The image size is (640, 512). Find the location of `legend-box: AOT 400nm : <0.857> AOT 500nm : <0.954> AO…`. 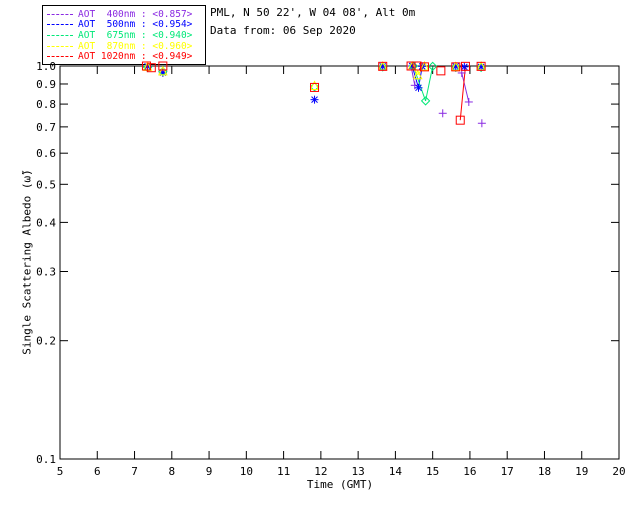

legend-box: AOT 400nm : <0.857> AOT 500nm : <0.954> AO… is located at coordinates (124, 35).